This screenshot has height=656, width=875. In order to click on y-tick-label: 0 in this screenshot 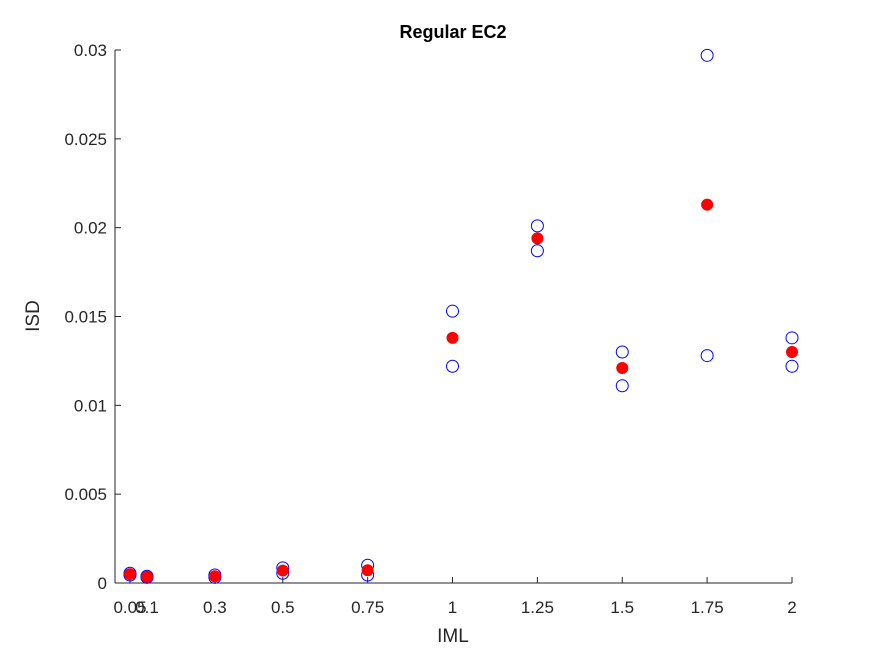, I will do `click(102, 583)`.